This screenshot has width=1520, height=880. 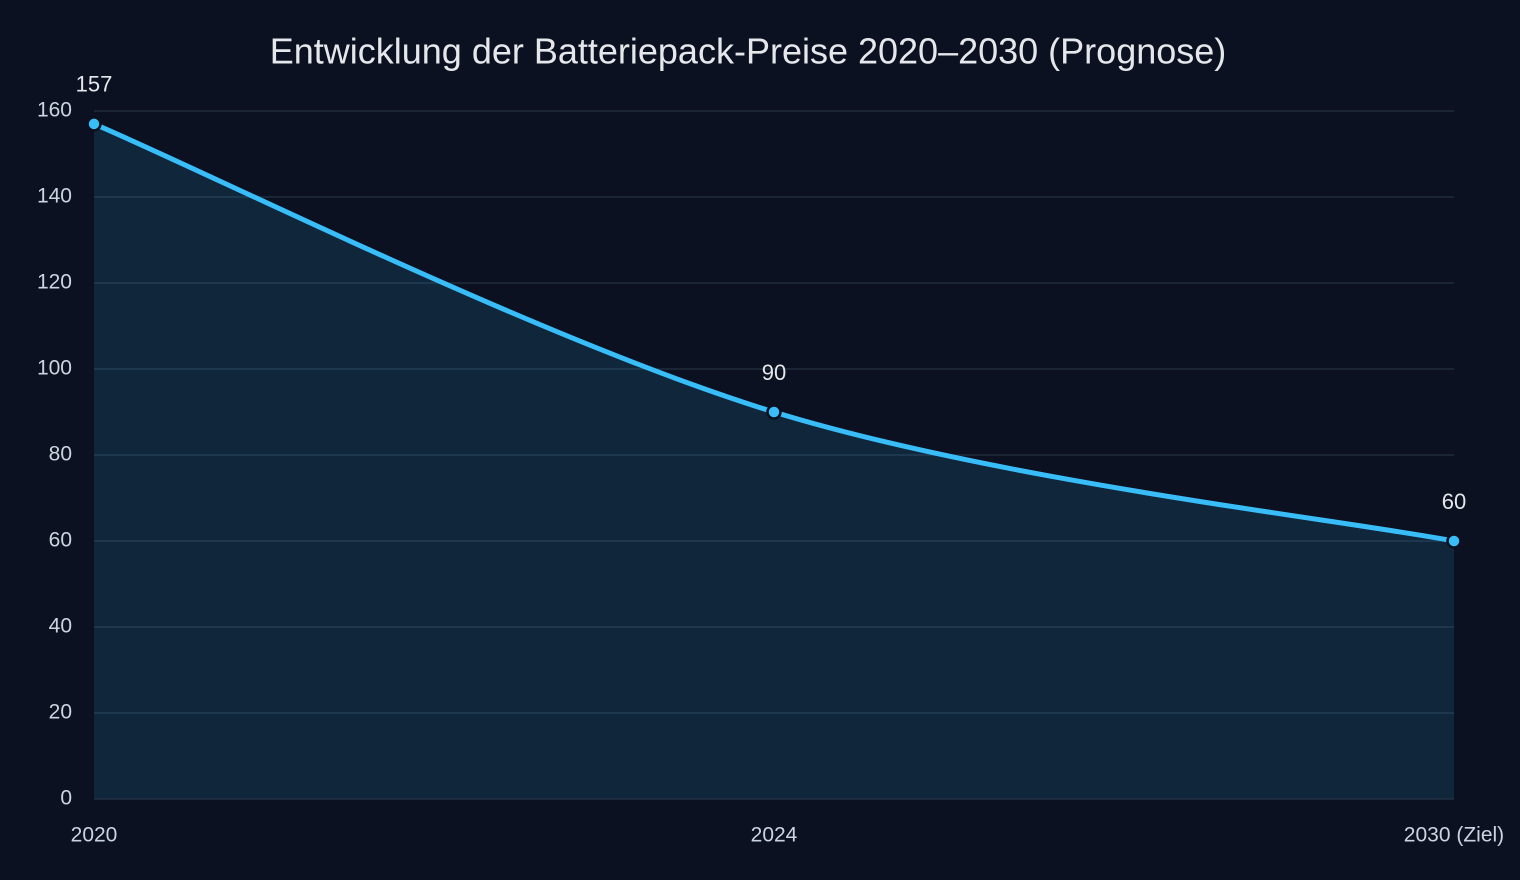 What do you see at coordinates (60, 626) in the screenshot?
I see `y-tick-label: 40` at bounding box center [60, 626].